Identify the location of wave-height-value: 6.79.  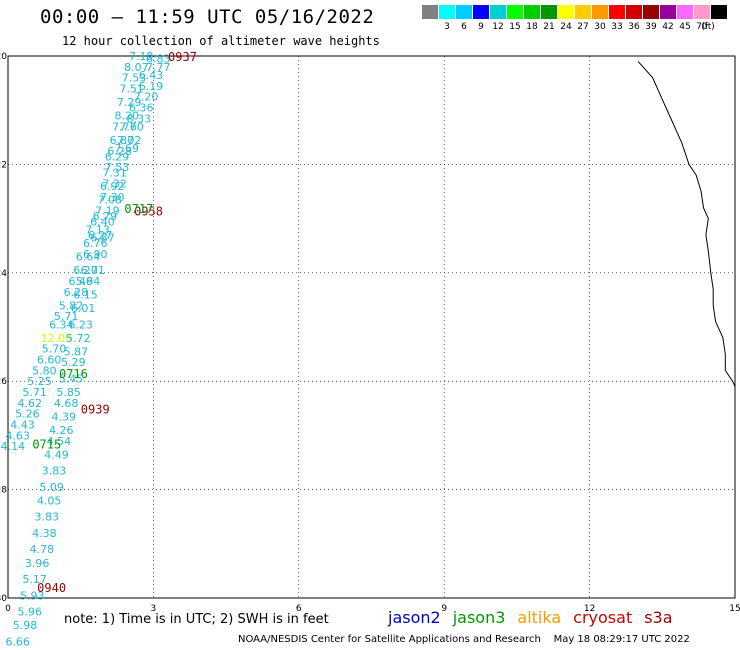
(105, 216).